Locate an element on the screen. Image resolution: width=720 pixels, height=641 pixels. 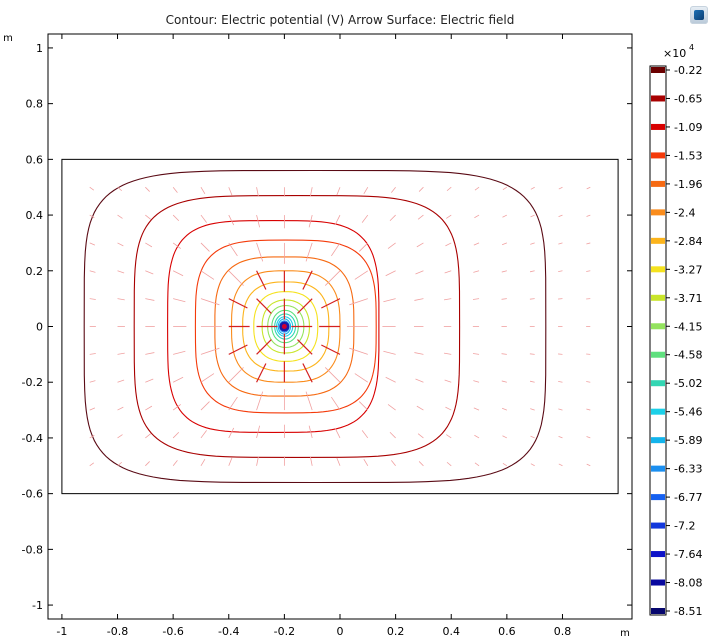
colorbar-label: -4.15 is located at coordinates (688, 326).